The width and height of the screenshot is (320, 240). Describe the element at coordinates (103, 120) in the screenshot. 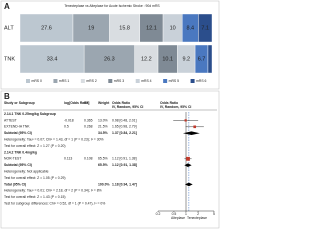

I see `weight: 13.0%` at that location.